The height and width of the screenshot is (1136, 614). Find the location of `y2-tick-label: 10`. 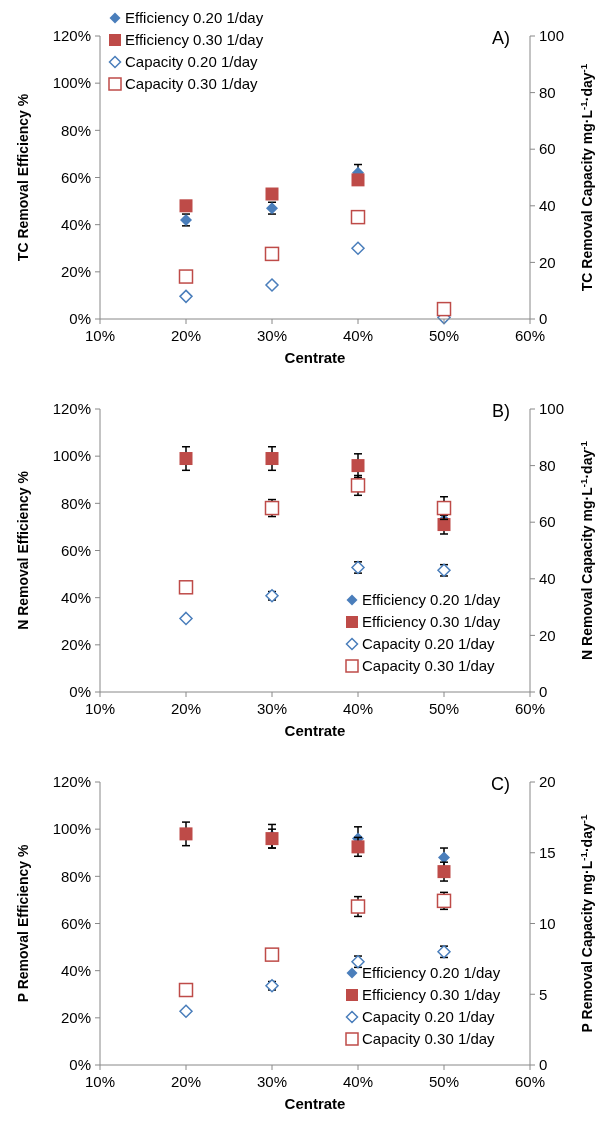

y2-tick-label: 10 is located at coordinates (547, 923).